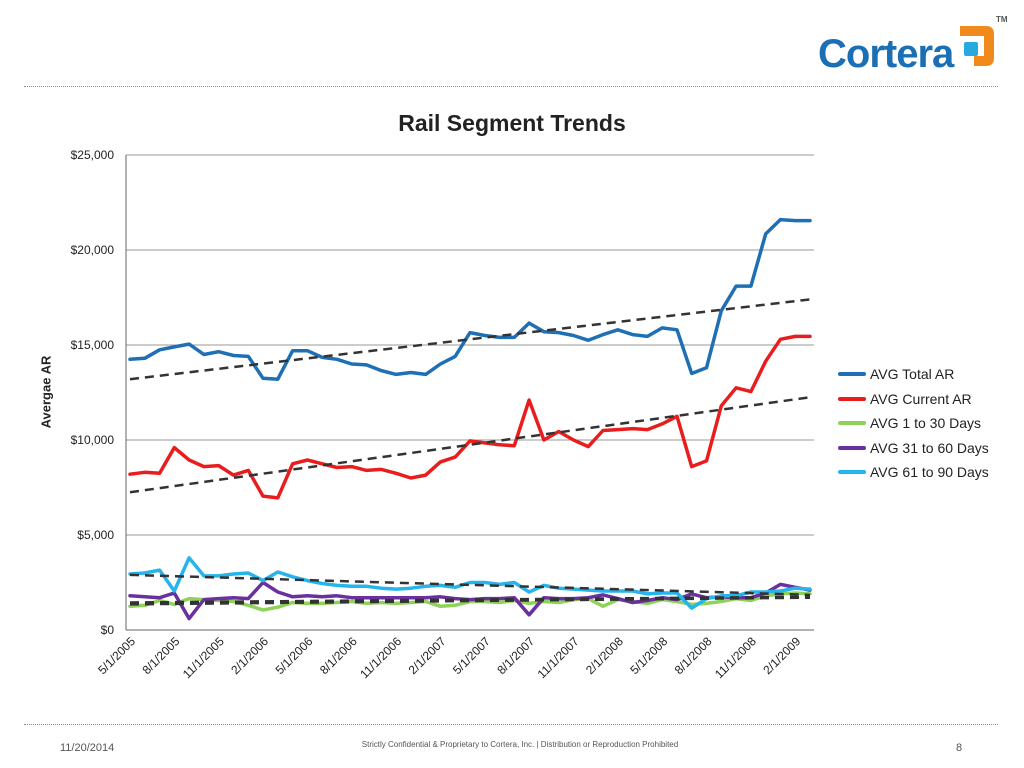  I want to click on trendline-avg-total-ar, so click(470, 339).